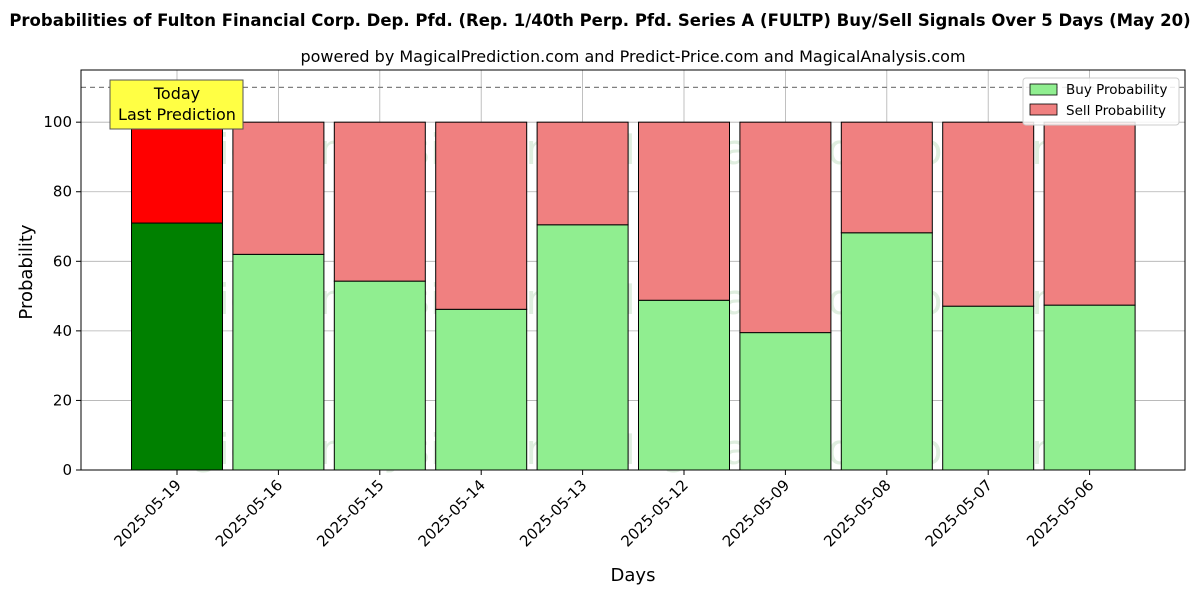  Describe the element at coordinates (1043, 109) in the screenshot. I see `legend-swatch-sell` at that location.